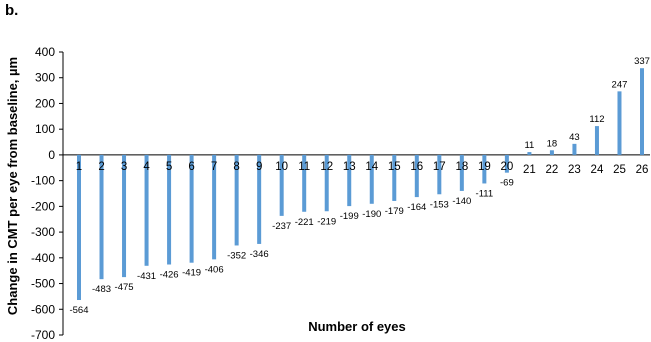  What do you see at coordinates (371, 214) in the screenshot?
I see `data-label: -190` at bounding box center [371, 214].